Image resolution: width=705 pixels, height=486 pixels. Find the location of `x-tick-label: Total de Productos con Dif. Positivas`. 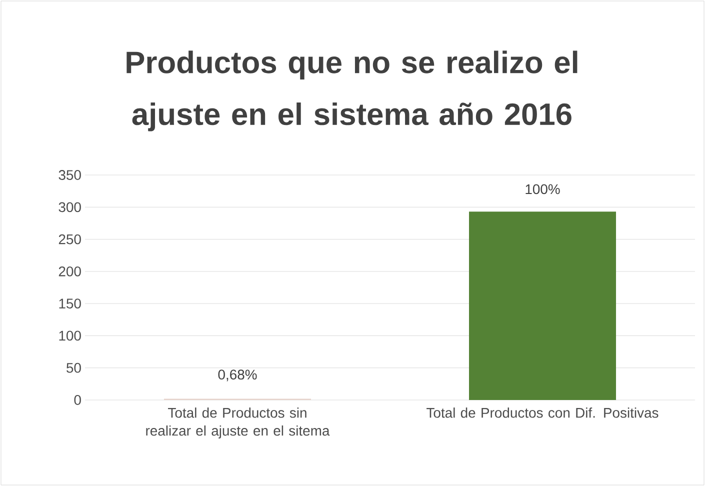

x-tick-label: Total de Productos con Dif. Positivas is located at coordinates (542, 413).